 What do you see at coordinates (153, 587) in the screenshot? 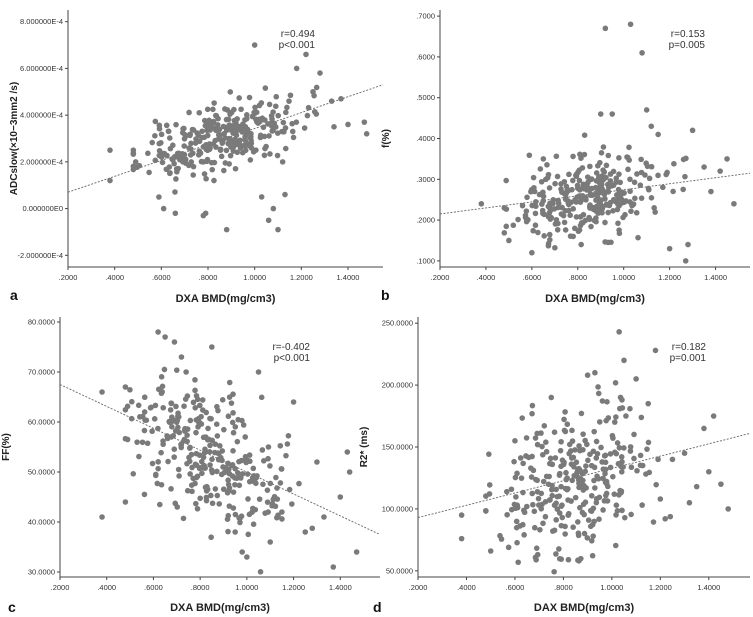
I see `x-tick-label: .6000` at bounding box center [153, 587].